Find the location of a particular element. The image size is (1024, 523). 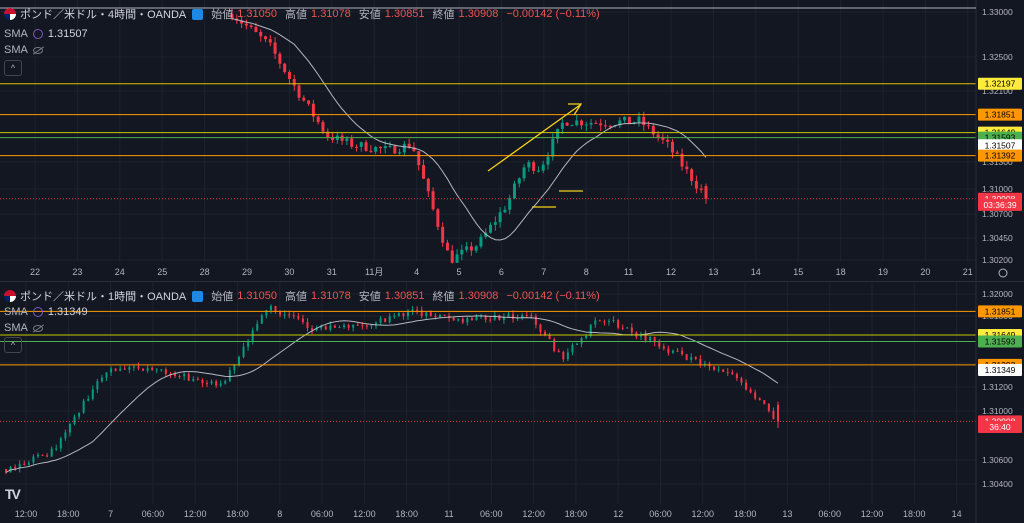

low-value: 1.30851 is located at coordinates (404, 296).